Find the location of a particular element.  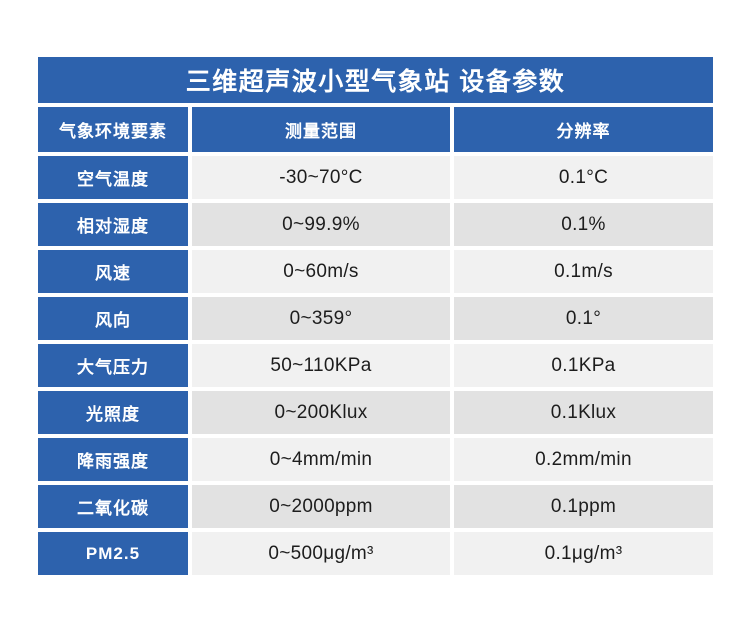

resolution-value: 0.1°C is located at coordinates (583, 177).